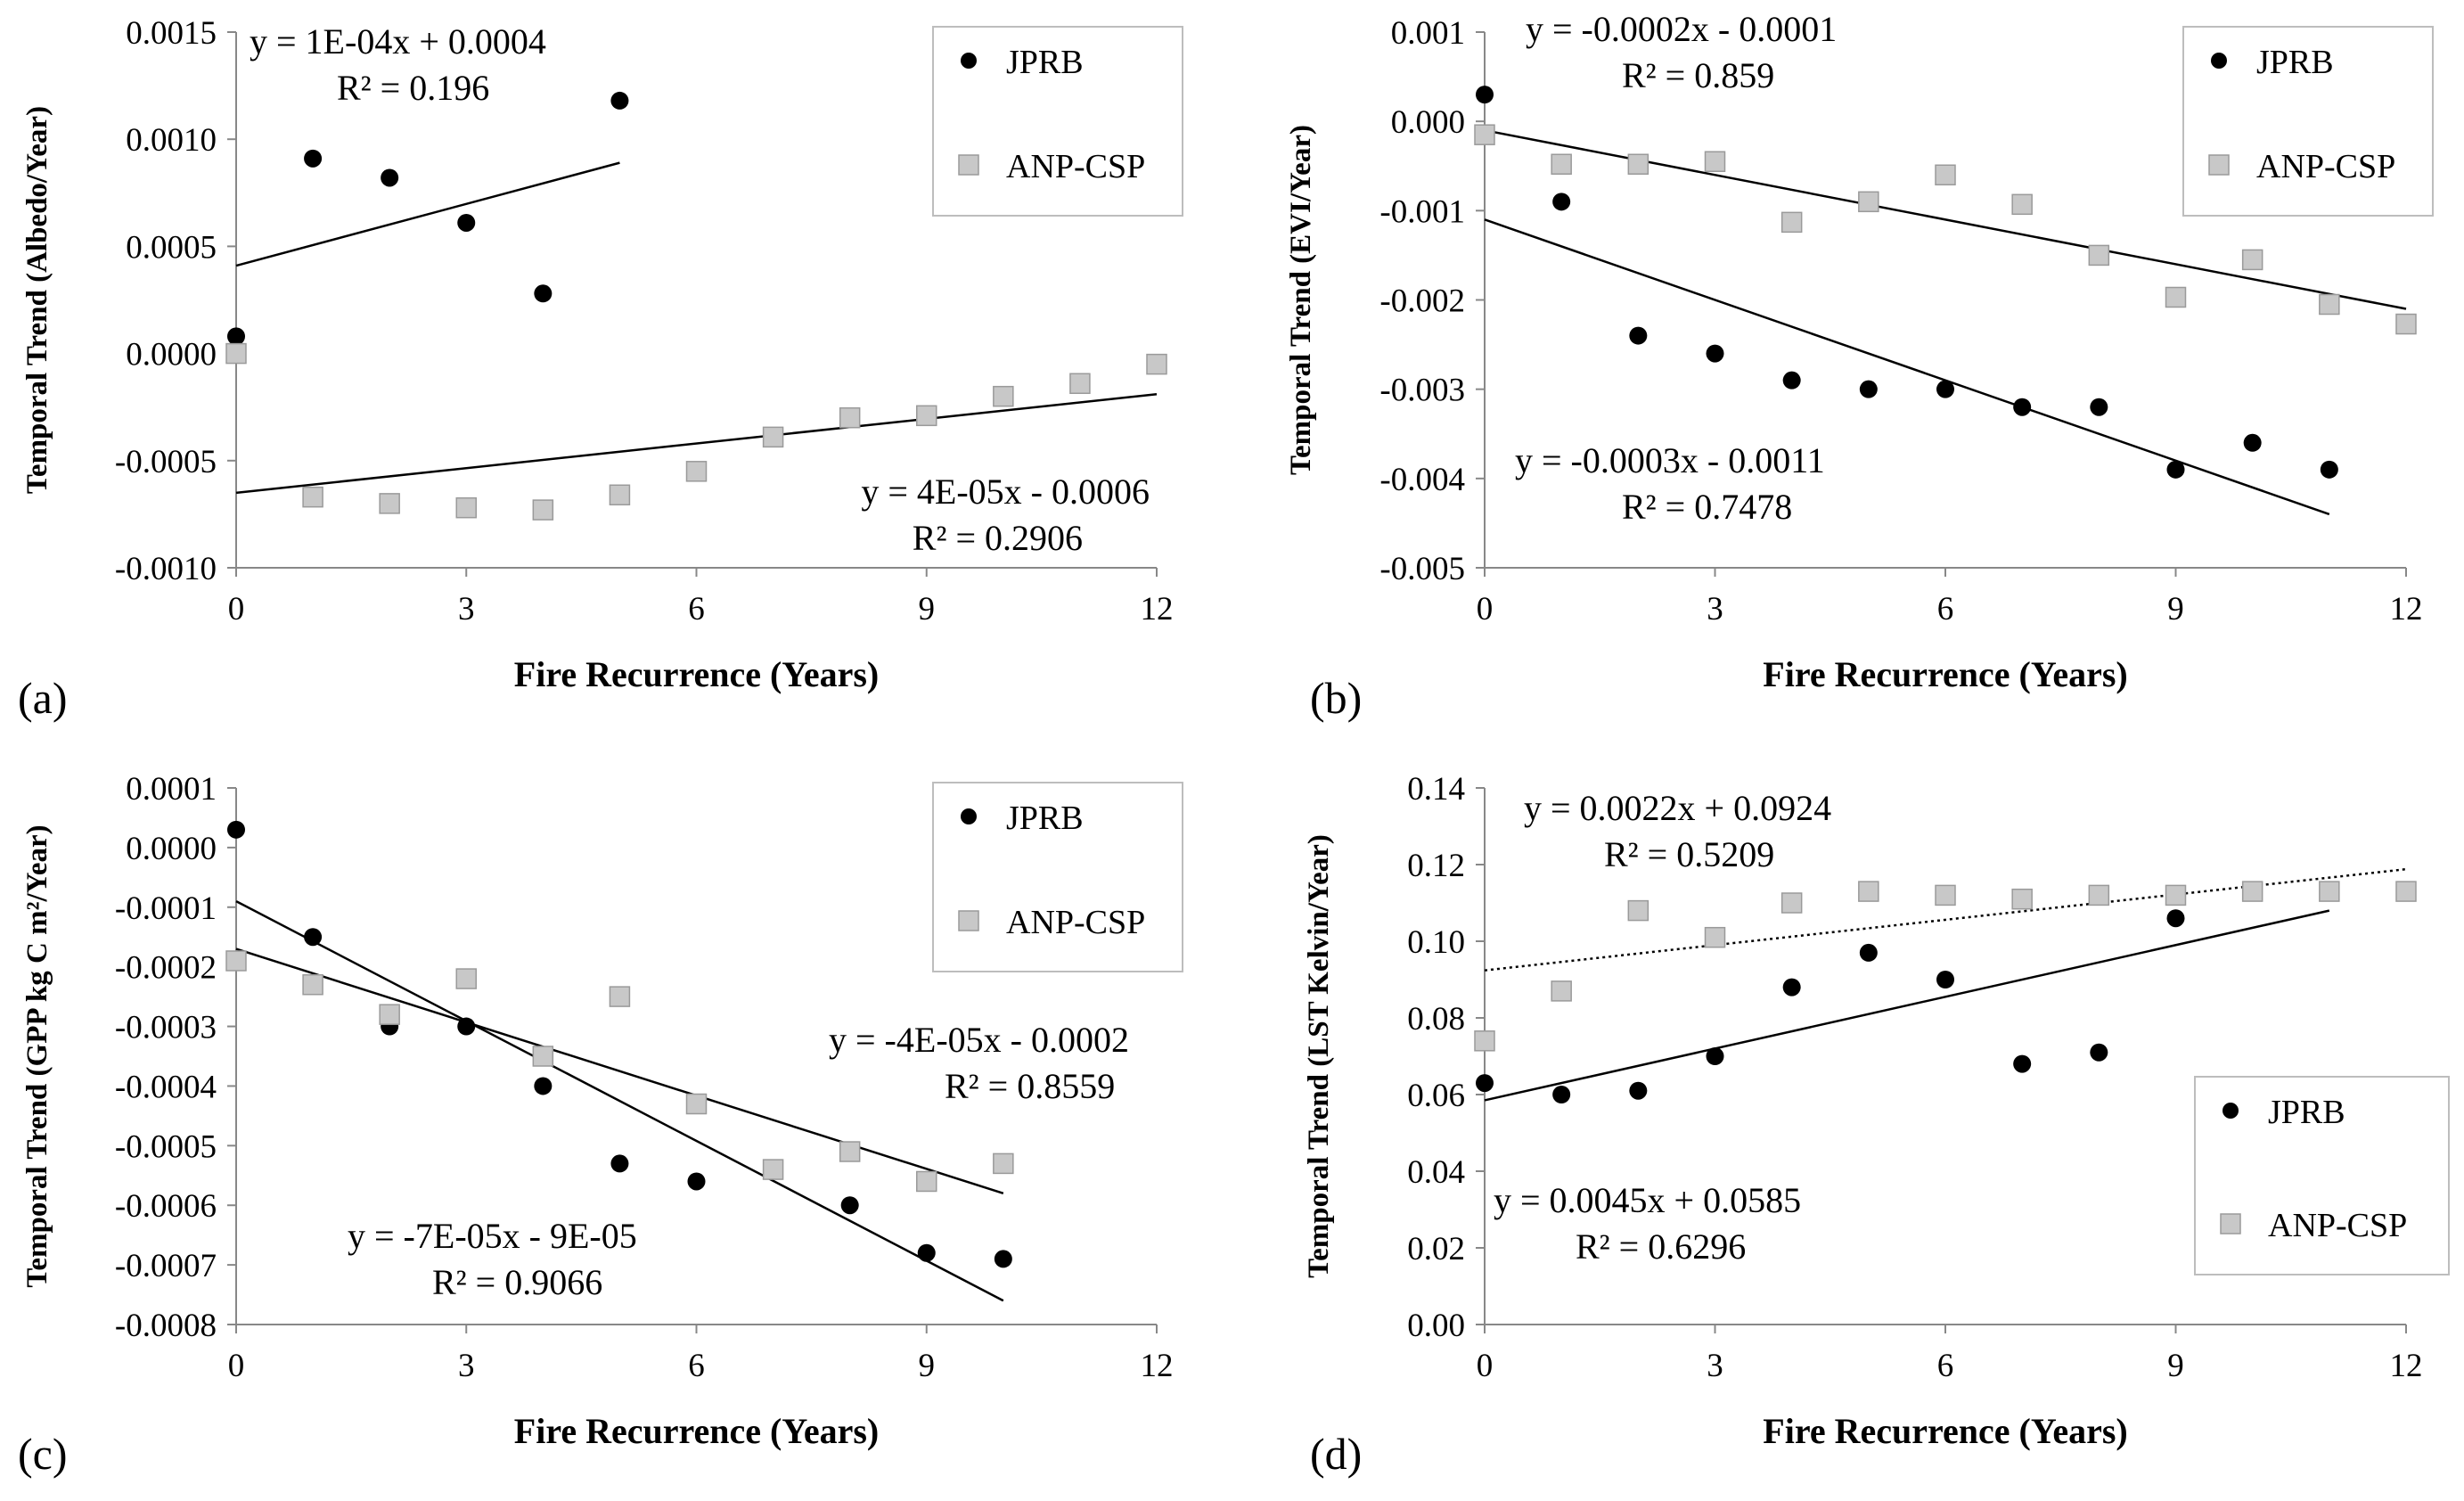 The image size is (2464, 1501). Describe the element at coordinates (171, 355) in the screenshot. I see `y-tick-label: 0.0000` at that location.